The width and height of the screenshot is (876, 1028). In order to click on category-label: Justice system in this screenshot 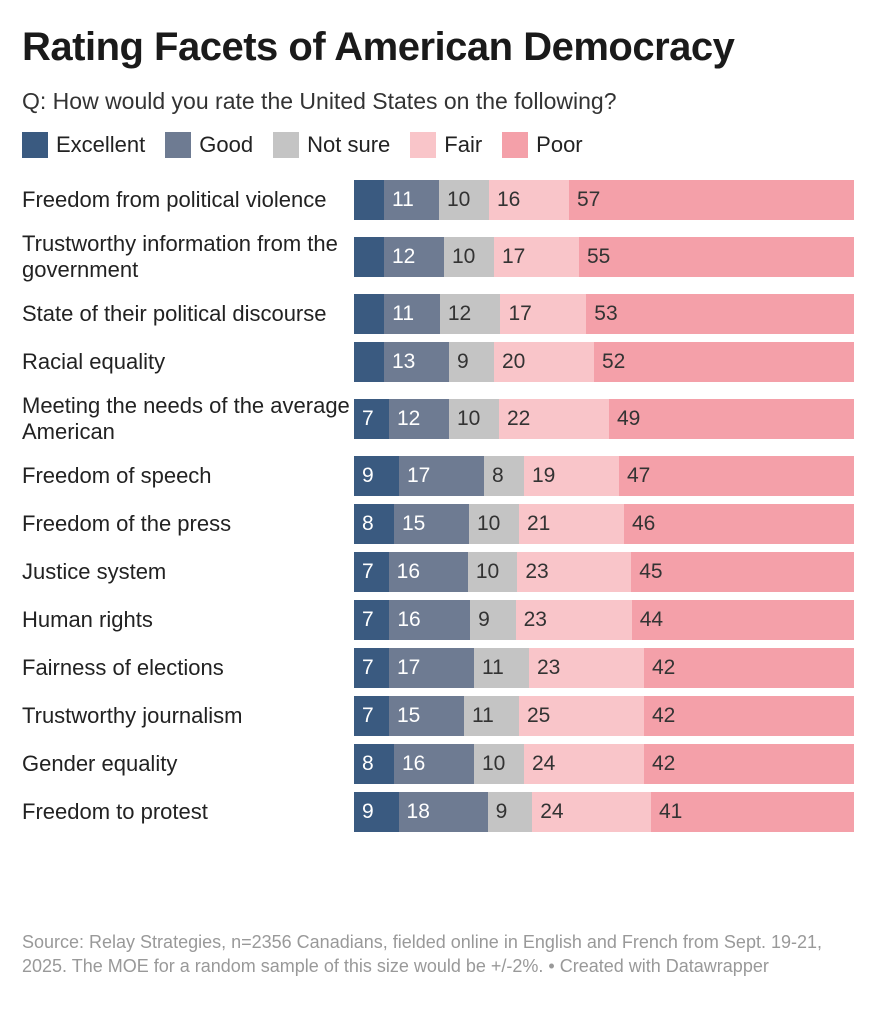, I will do `click(94, 571)`.